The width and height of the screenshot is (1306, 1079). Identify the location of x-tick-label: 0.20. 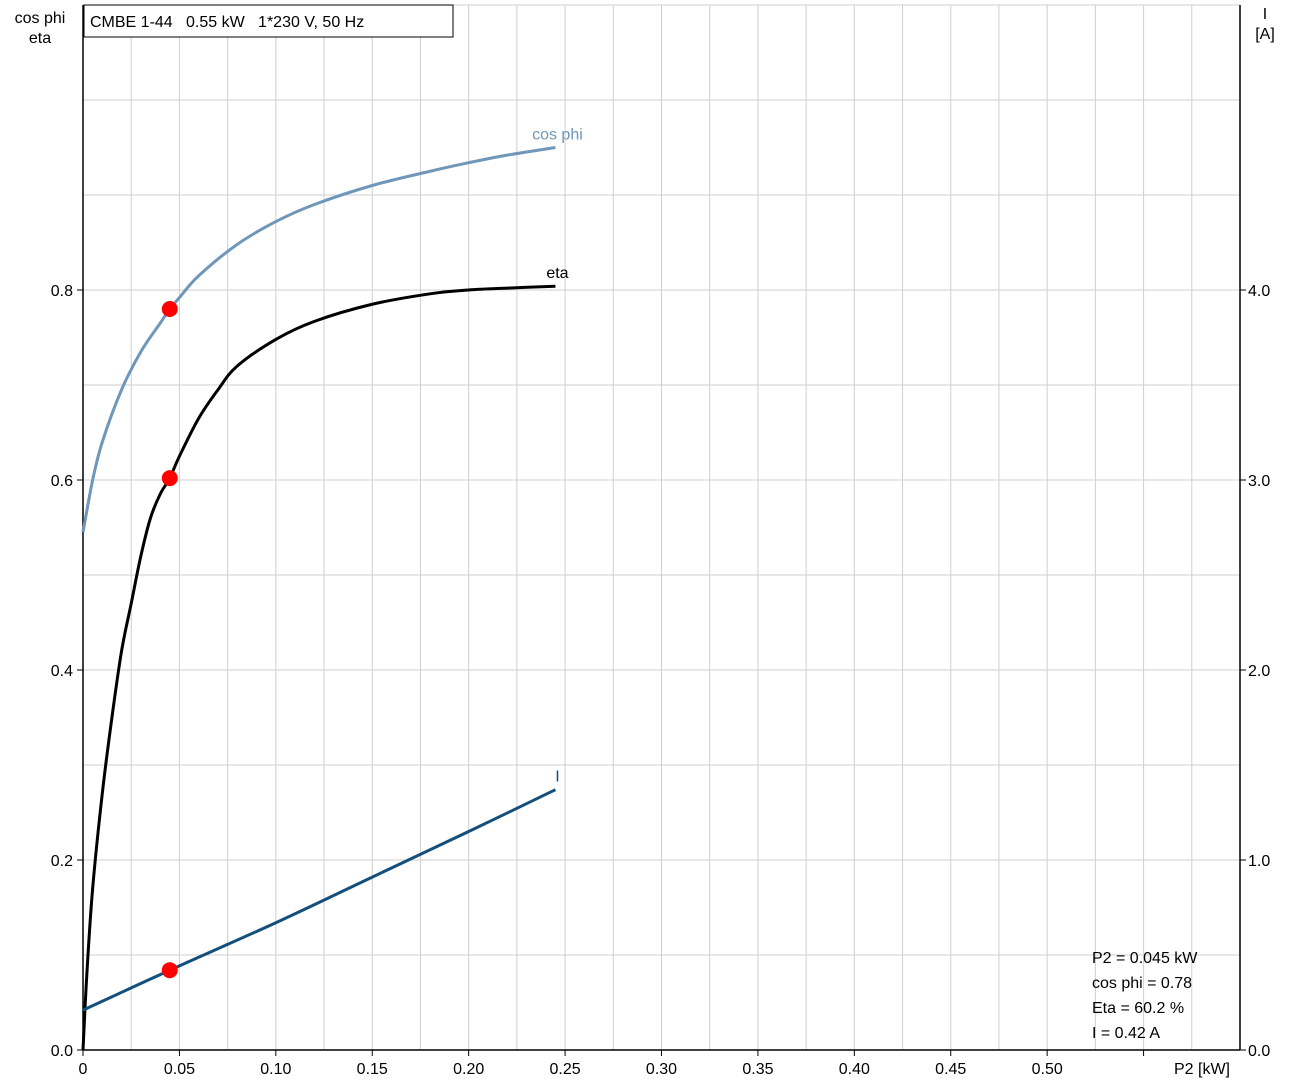
(468, 1069).